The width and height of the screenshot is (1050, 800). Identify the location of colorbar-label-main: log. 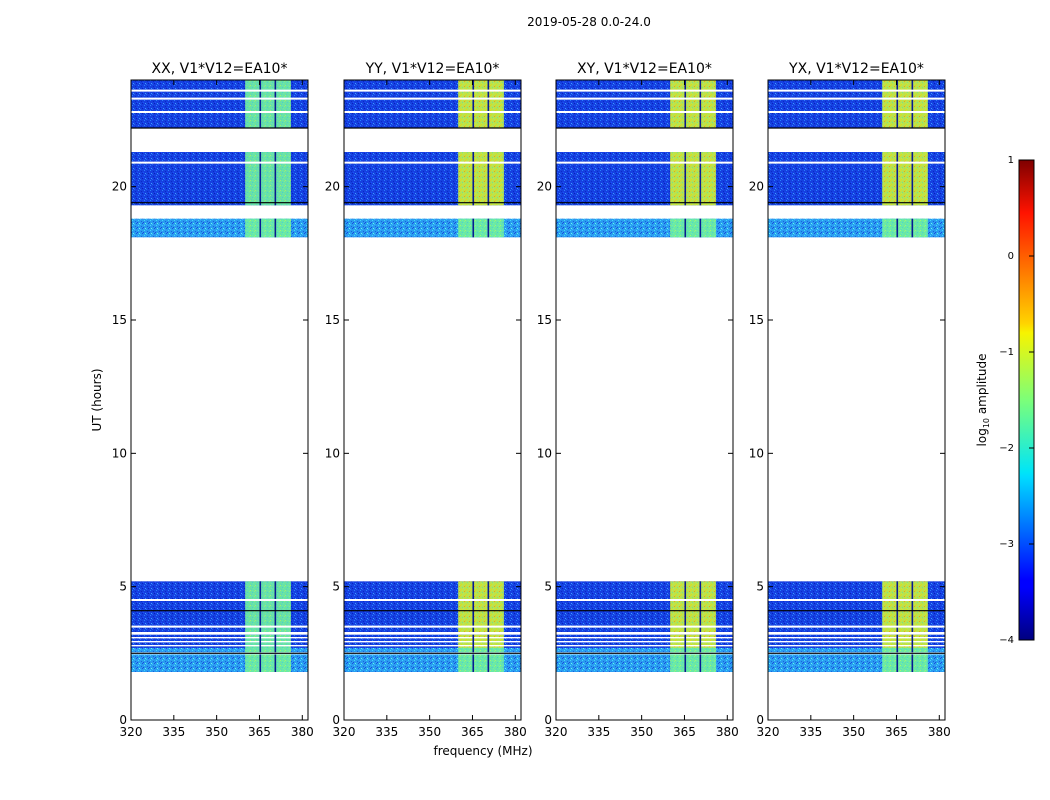
(982, 437).